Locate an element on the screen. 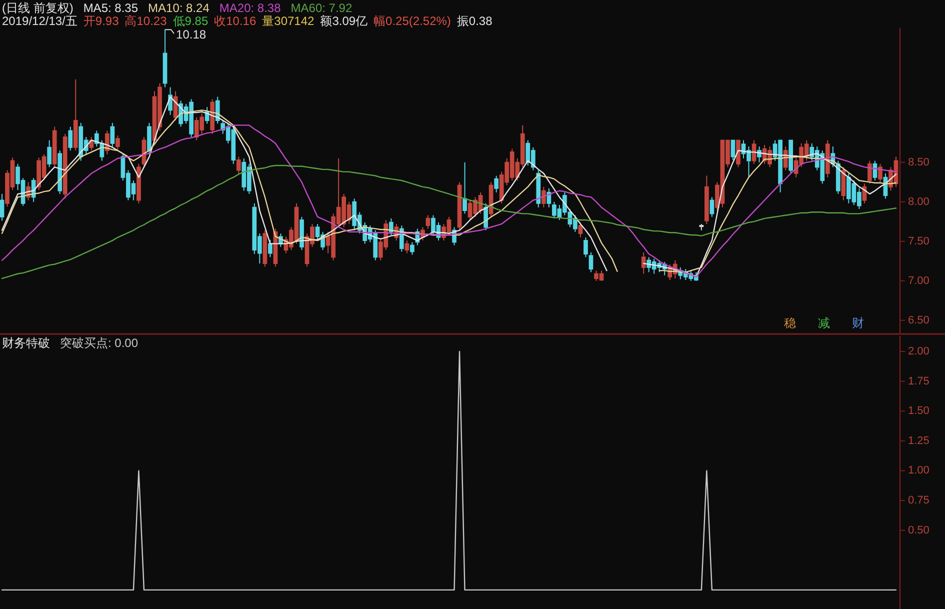  y-tick-label: 8.50 is located at coordinates (919, 162).